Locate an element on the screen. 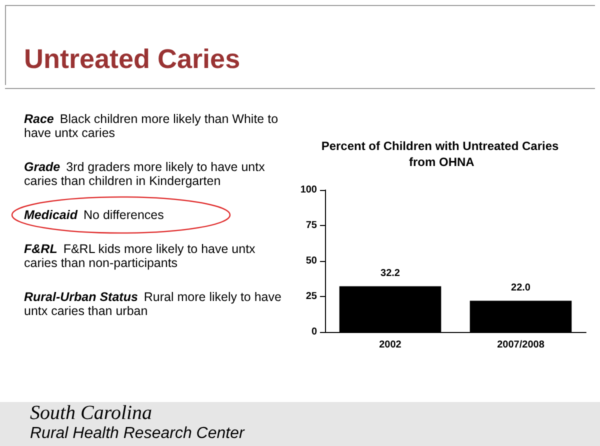 This screenshot has height=446, width=600. data-label: 22.0 is located at coordinates (521, 288).